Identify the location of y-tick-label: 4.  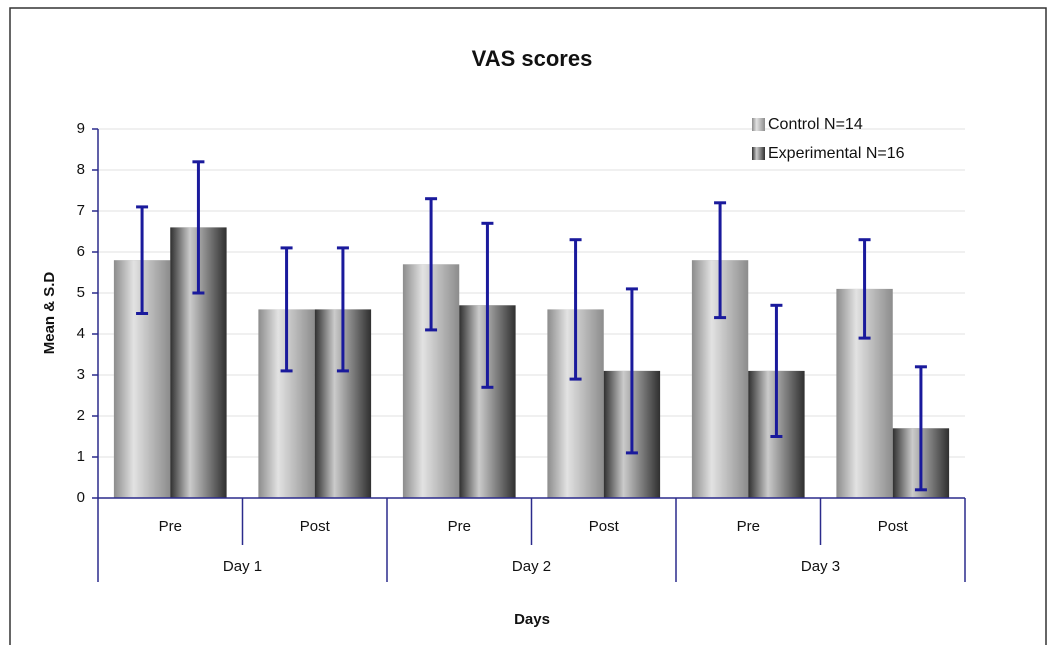
(81, 333).